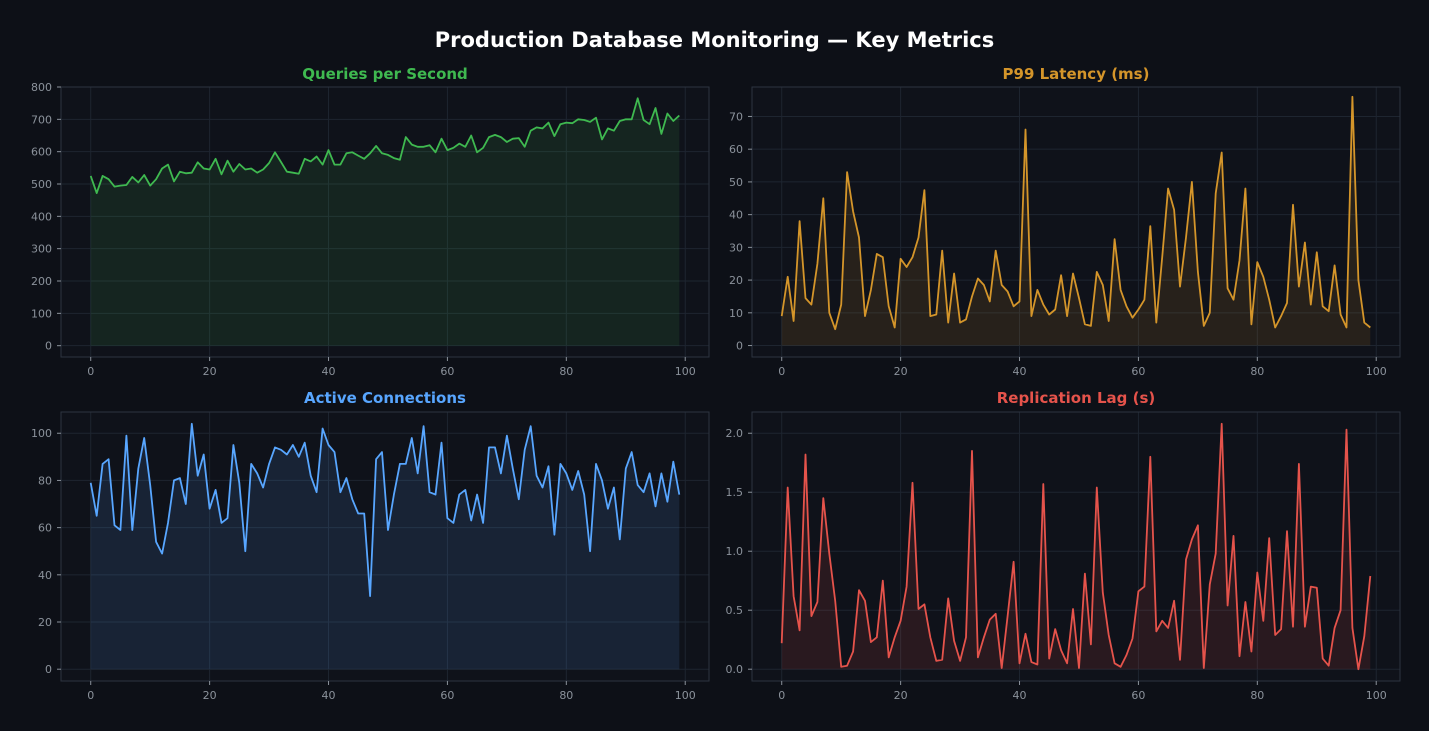 The height and width of the screenshot is (731, 1429). What do you see at coordinates (48, 669) in the screenshot?
I see `active-connections-ytick-label: 0` at bounding box center [48, 669].